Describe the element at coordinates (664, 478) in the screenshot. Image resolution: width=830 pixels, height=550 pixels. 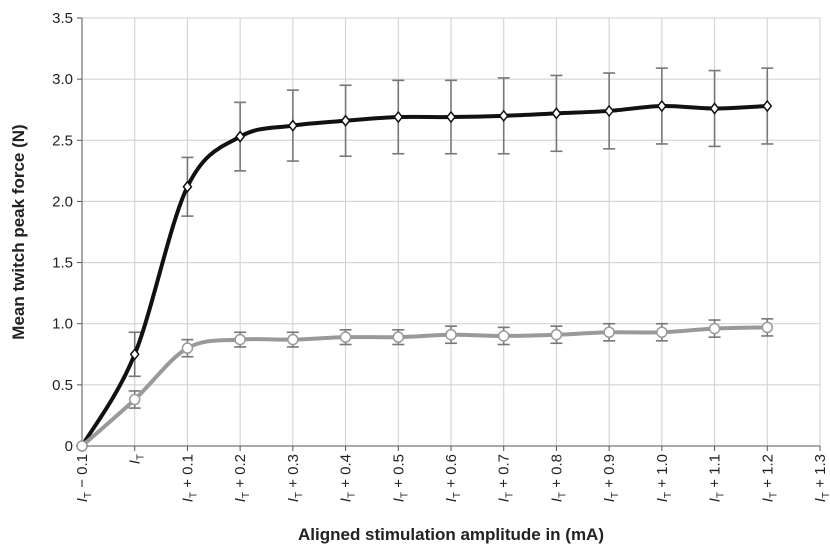
I see `x-tick-label: IT + 1.0` at that location.